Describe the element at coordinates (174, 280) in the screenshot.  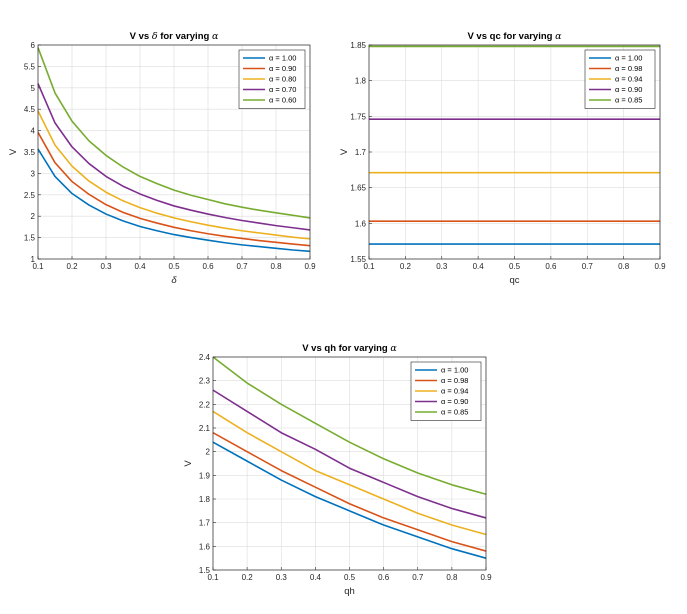
I see `x-axis-label: δ` at that location.